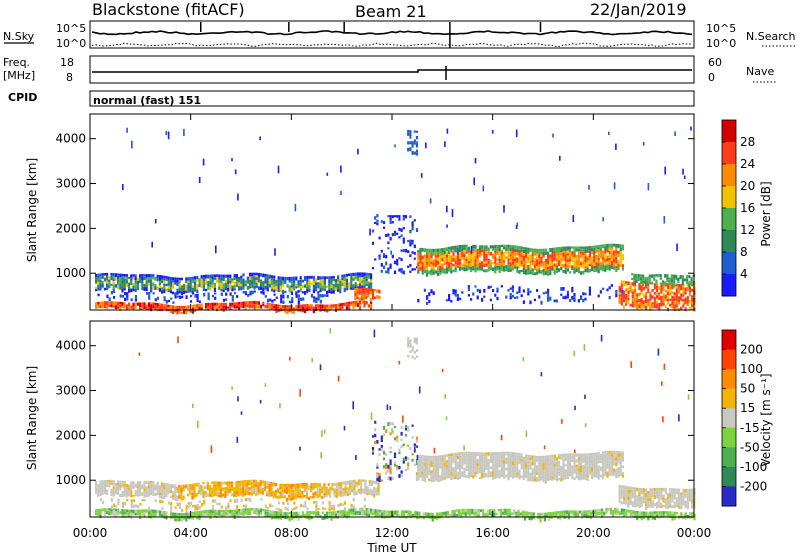 Image resolution: width=800 pixels, height=554 pixels. I want to click on power-ylabel: Slant Range [km], so click(32, 210).